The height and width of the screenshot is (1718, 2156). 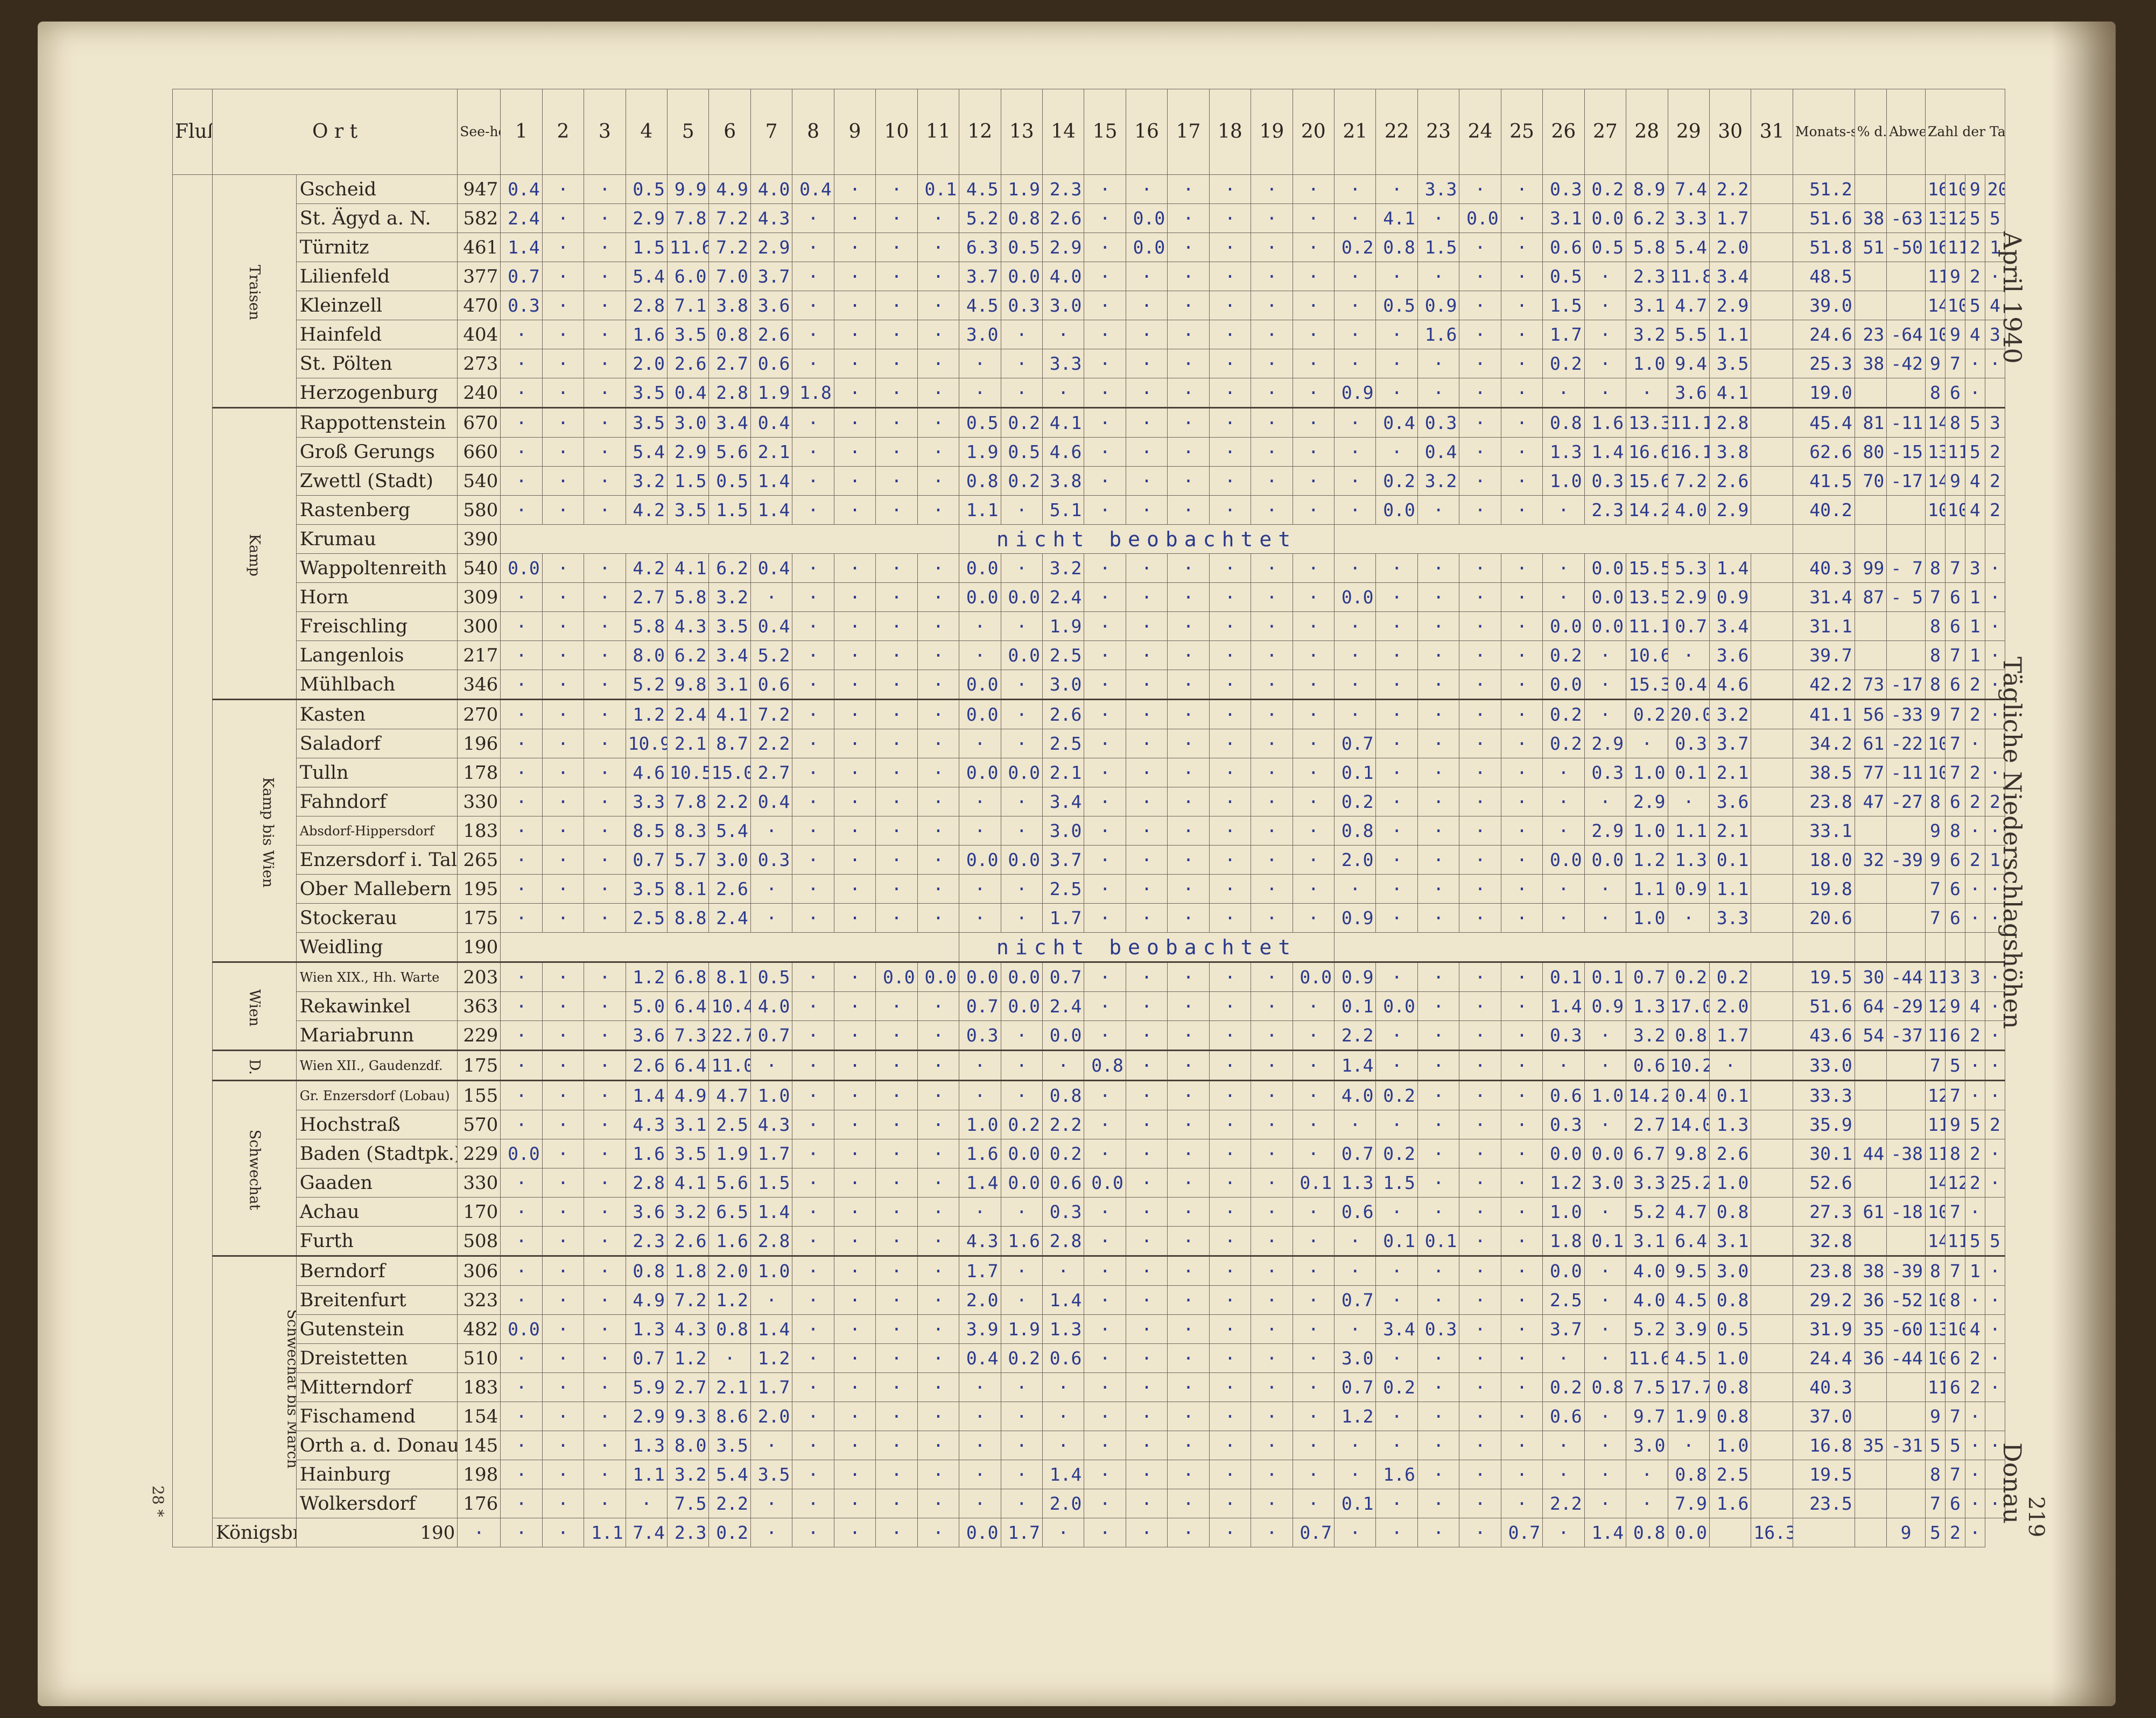 What do you see at coordinates (1936, 1154) in the screenshot?
I see `day-count: 11` at bounding box center [1936, 1154].